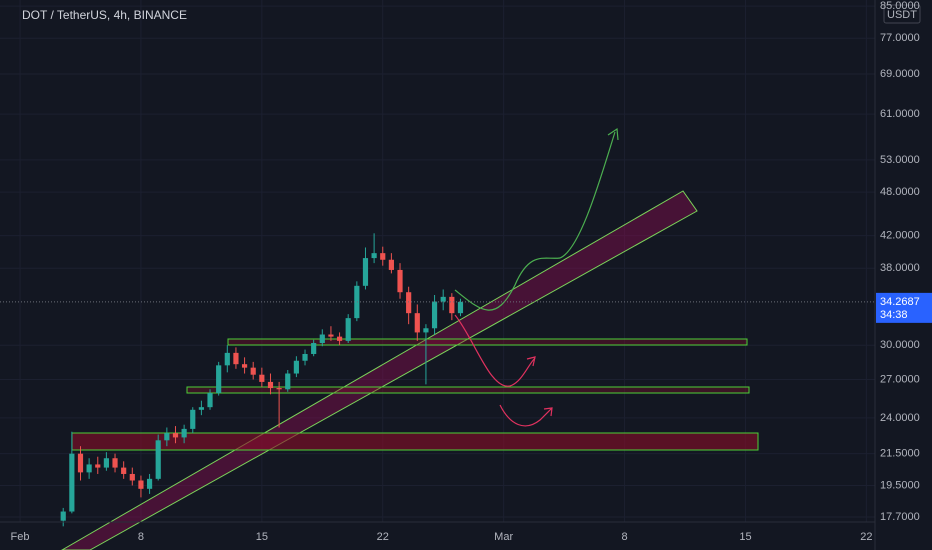  What do you see at coordinates (900, 454) in the screenshot?
I see `y-tick-label: 21.5000` at bounding box center [900, 454].